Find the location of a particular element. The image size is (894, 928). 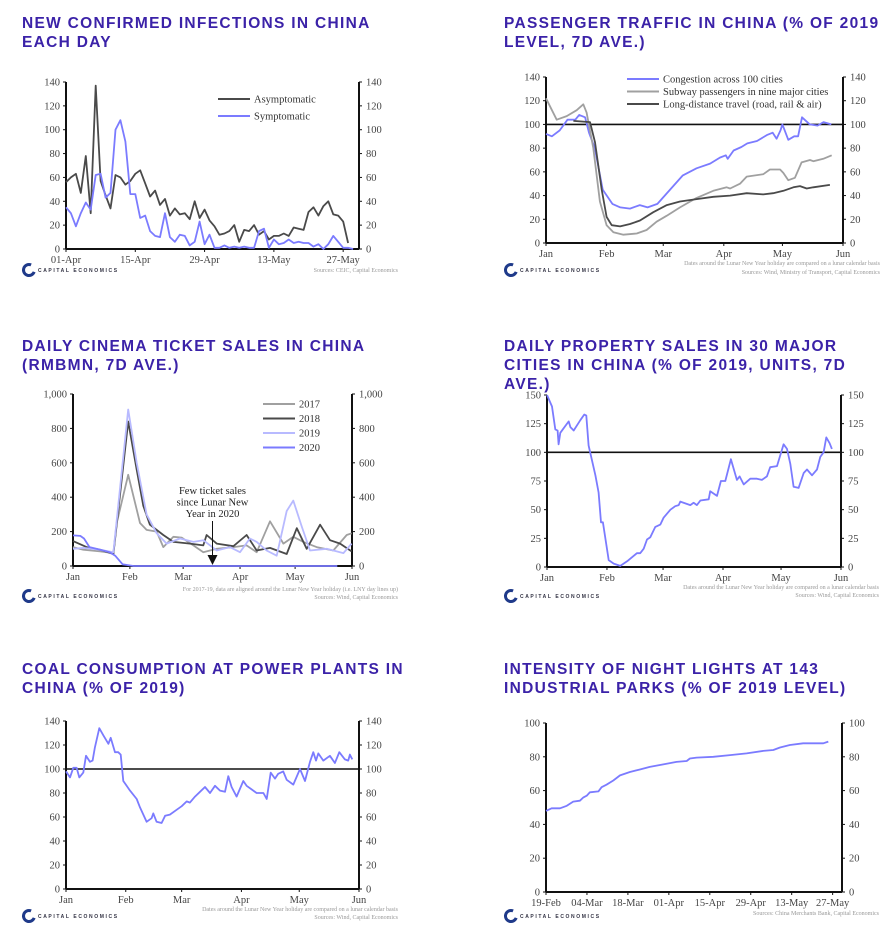

x-tick-label: Feb is located at coordinates (130, 577).